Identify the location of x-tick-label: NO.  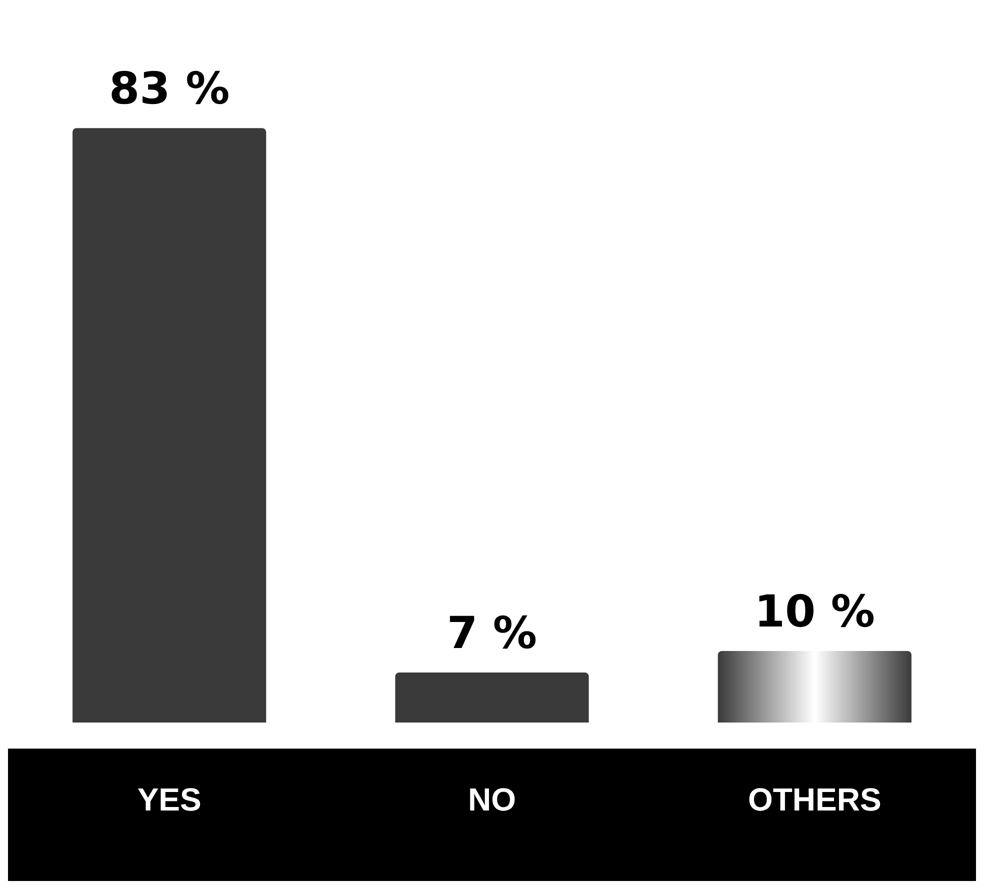
(492, 800).